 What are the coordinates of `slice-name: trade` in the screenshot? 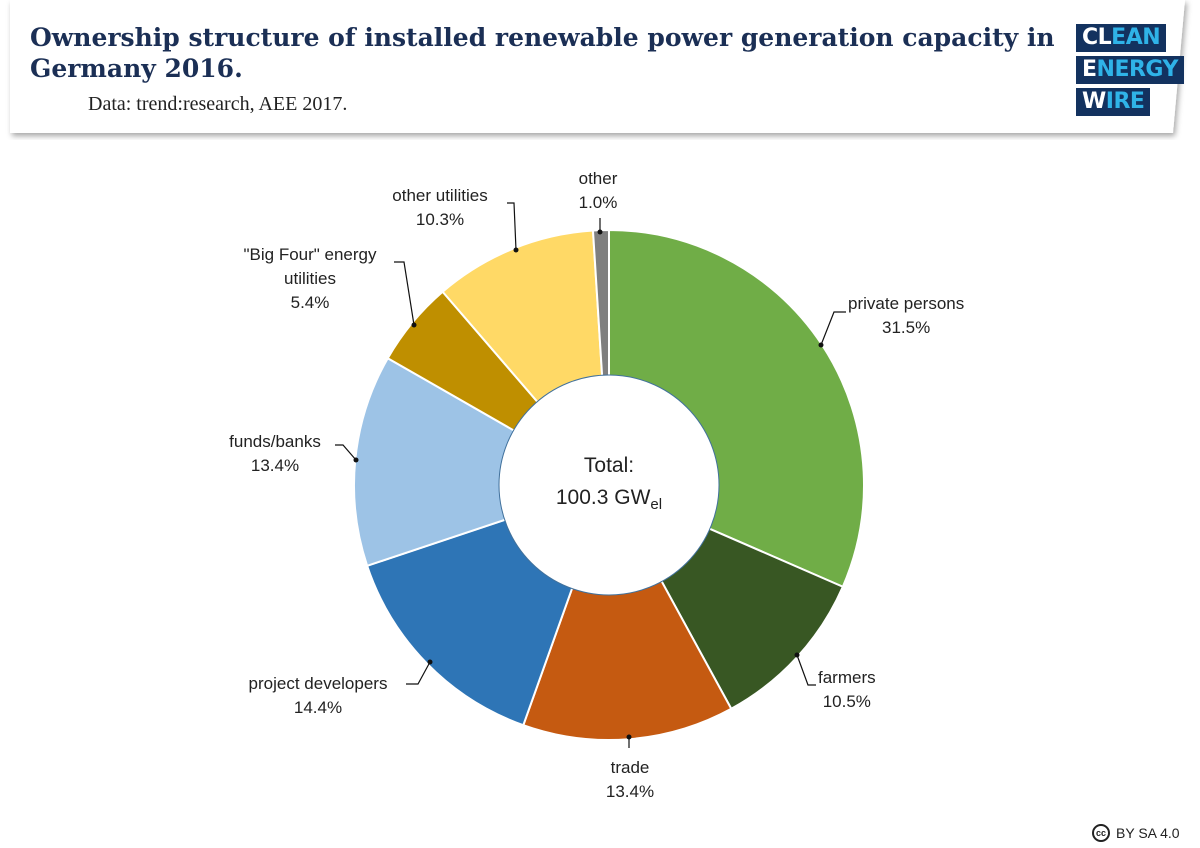 It's located at (630, 767).